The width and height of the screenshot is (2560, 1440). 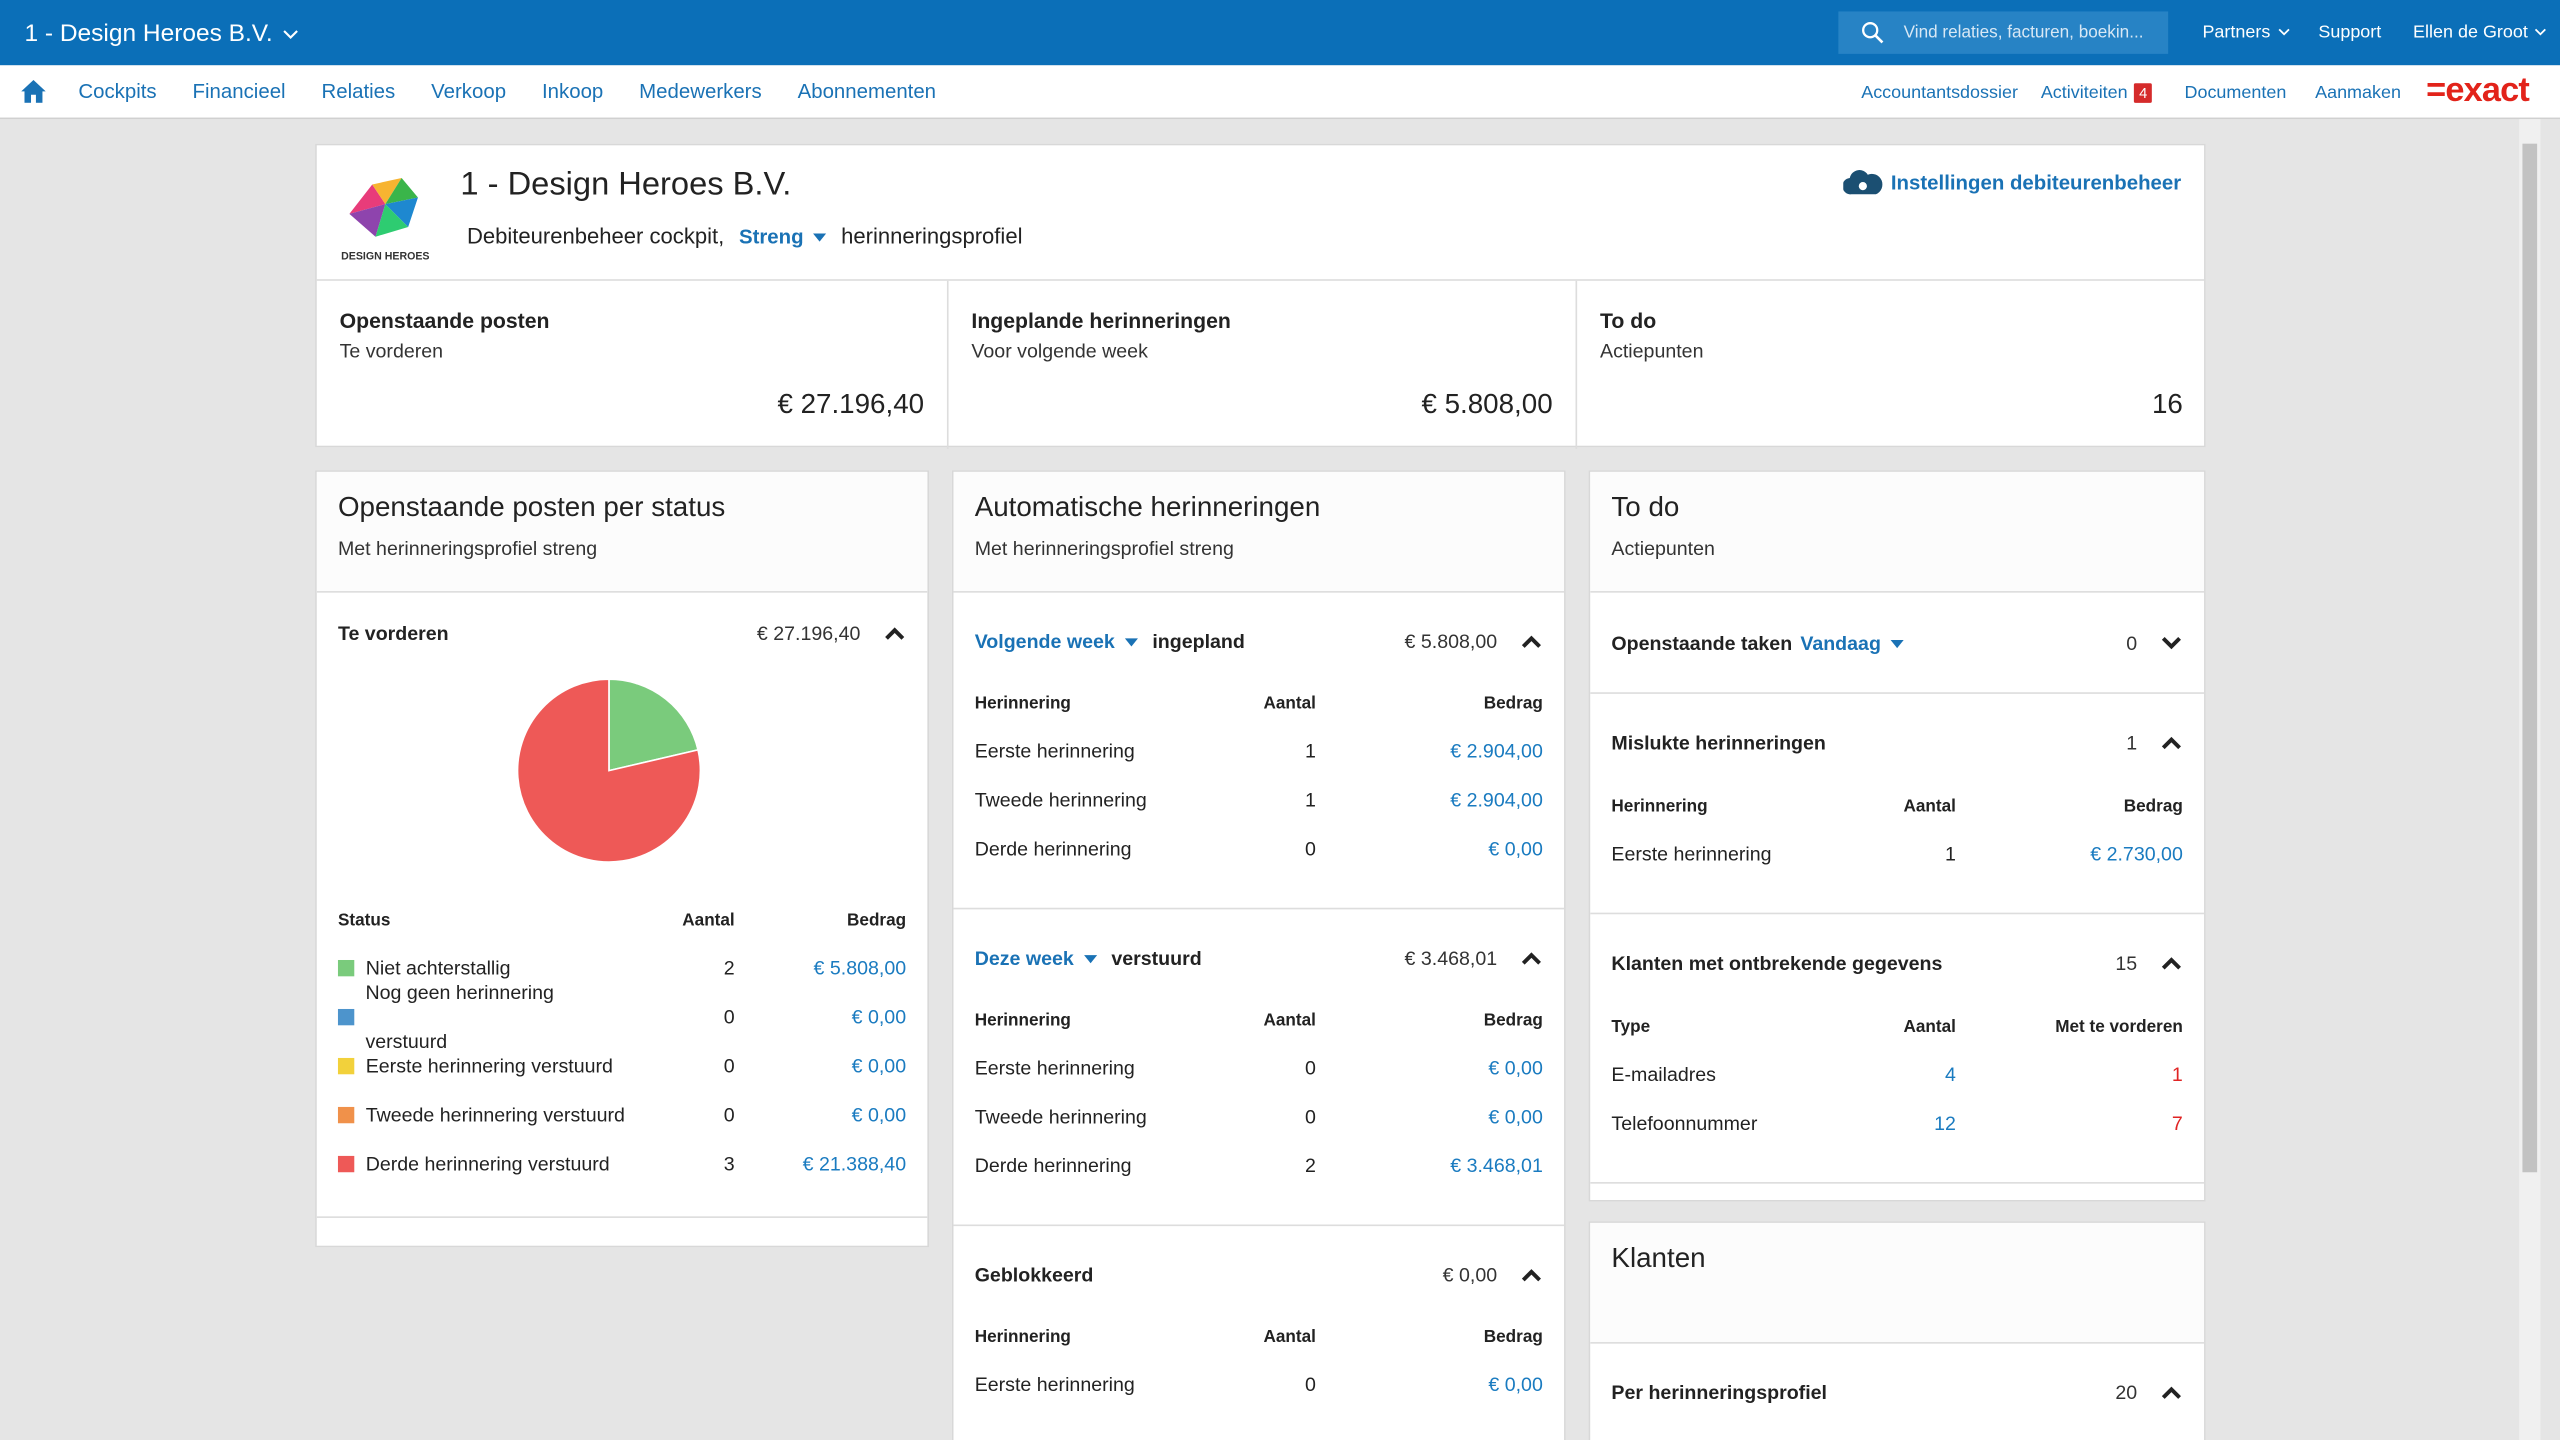 I want to click on kpi-tile: Openstaande posten Te vorderen € 27.196,40, so click(x=632, y=365).